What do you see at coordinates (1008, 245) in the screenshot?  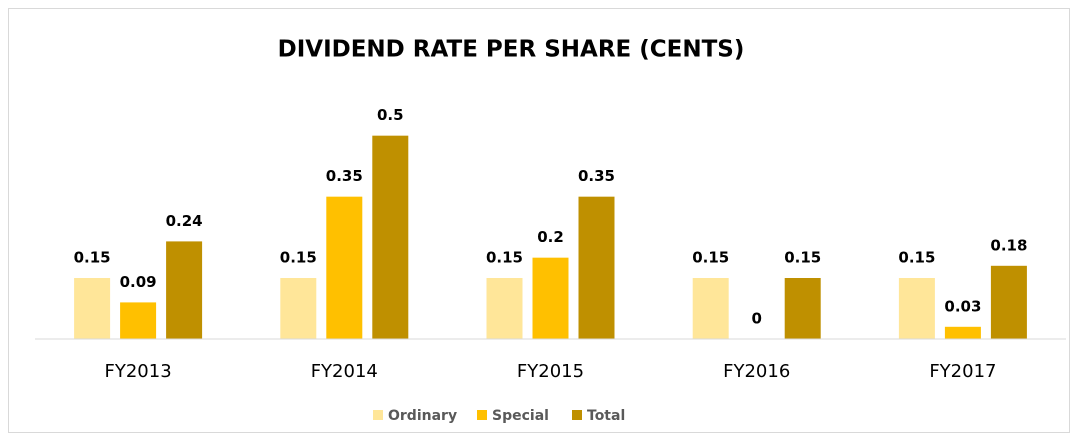 I see `value-label: 0.18` at bounding box center [1008, 245].